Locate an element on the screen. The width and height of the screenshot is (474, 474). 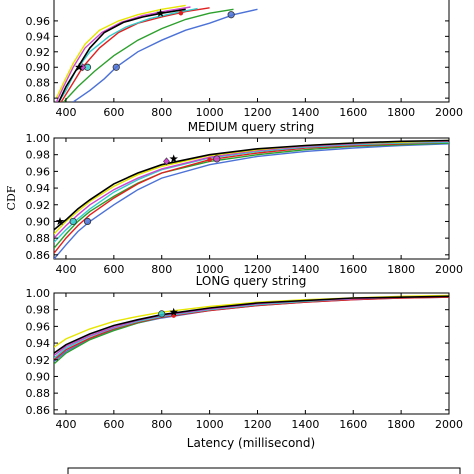
x-axis-label: Latency (millisecond) is located at coordinates (251, 443).